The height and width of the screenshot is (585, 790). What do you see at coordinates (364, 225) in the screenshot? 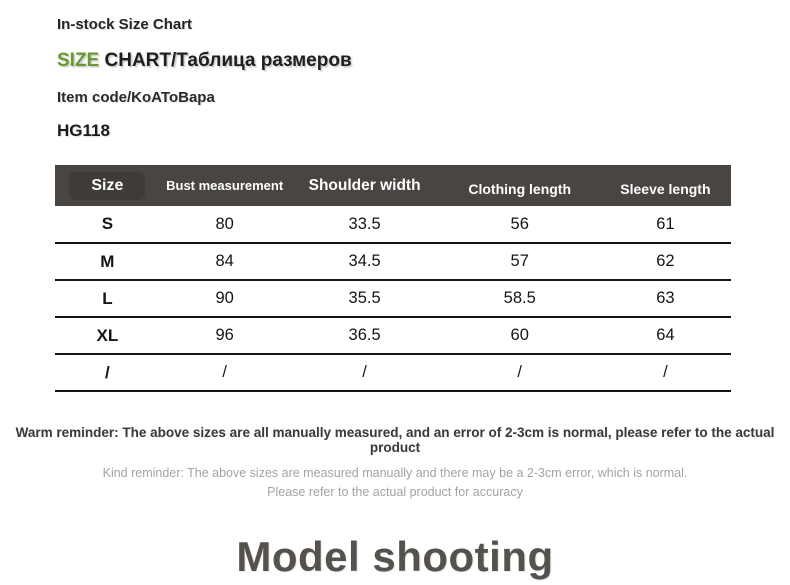
I see `shoulder-cell: 33.5` at bounding box center [364, 225].